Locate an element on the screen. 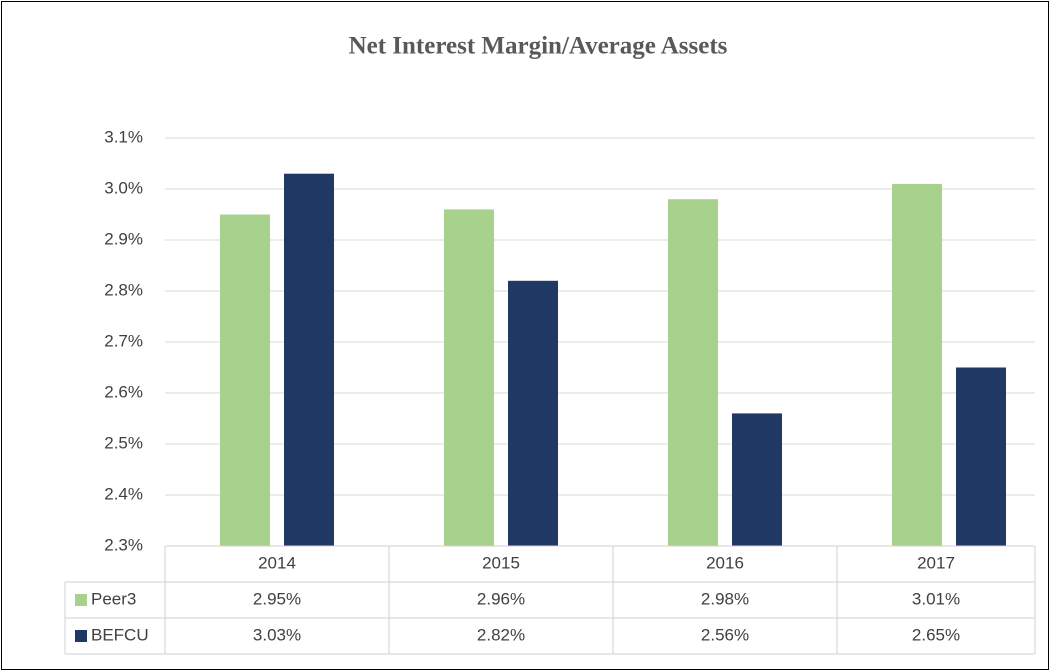 The height and width of the screenshot is (672, 1051). table-value: 3.01% is located at coordinates (936, 598).